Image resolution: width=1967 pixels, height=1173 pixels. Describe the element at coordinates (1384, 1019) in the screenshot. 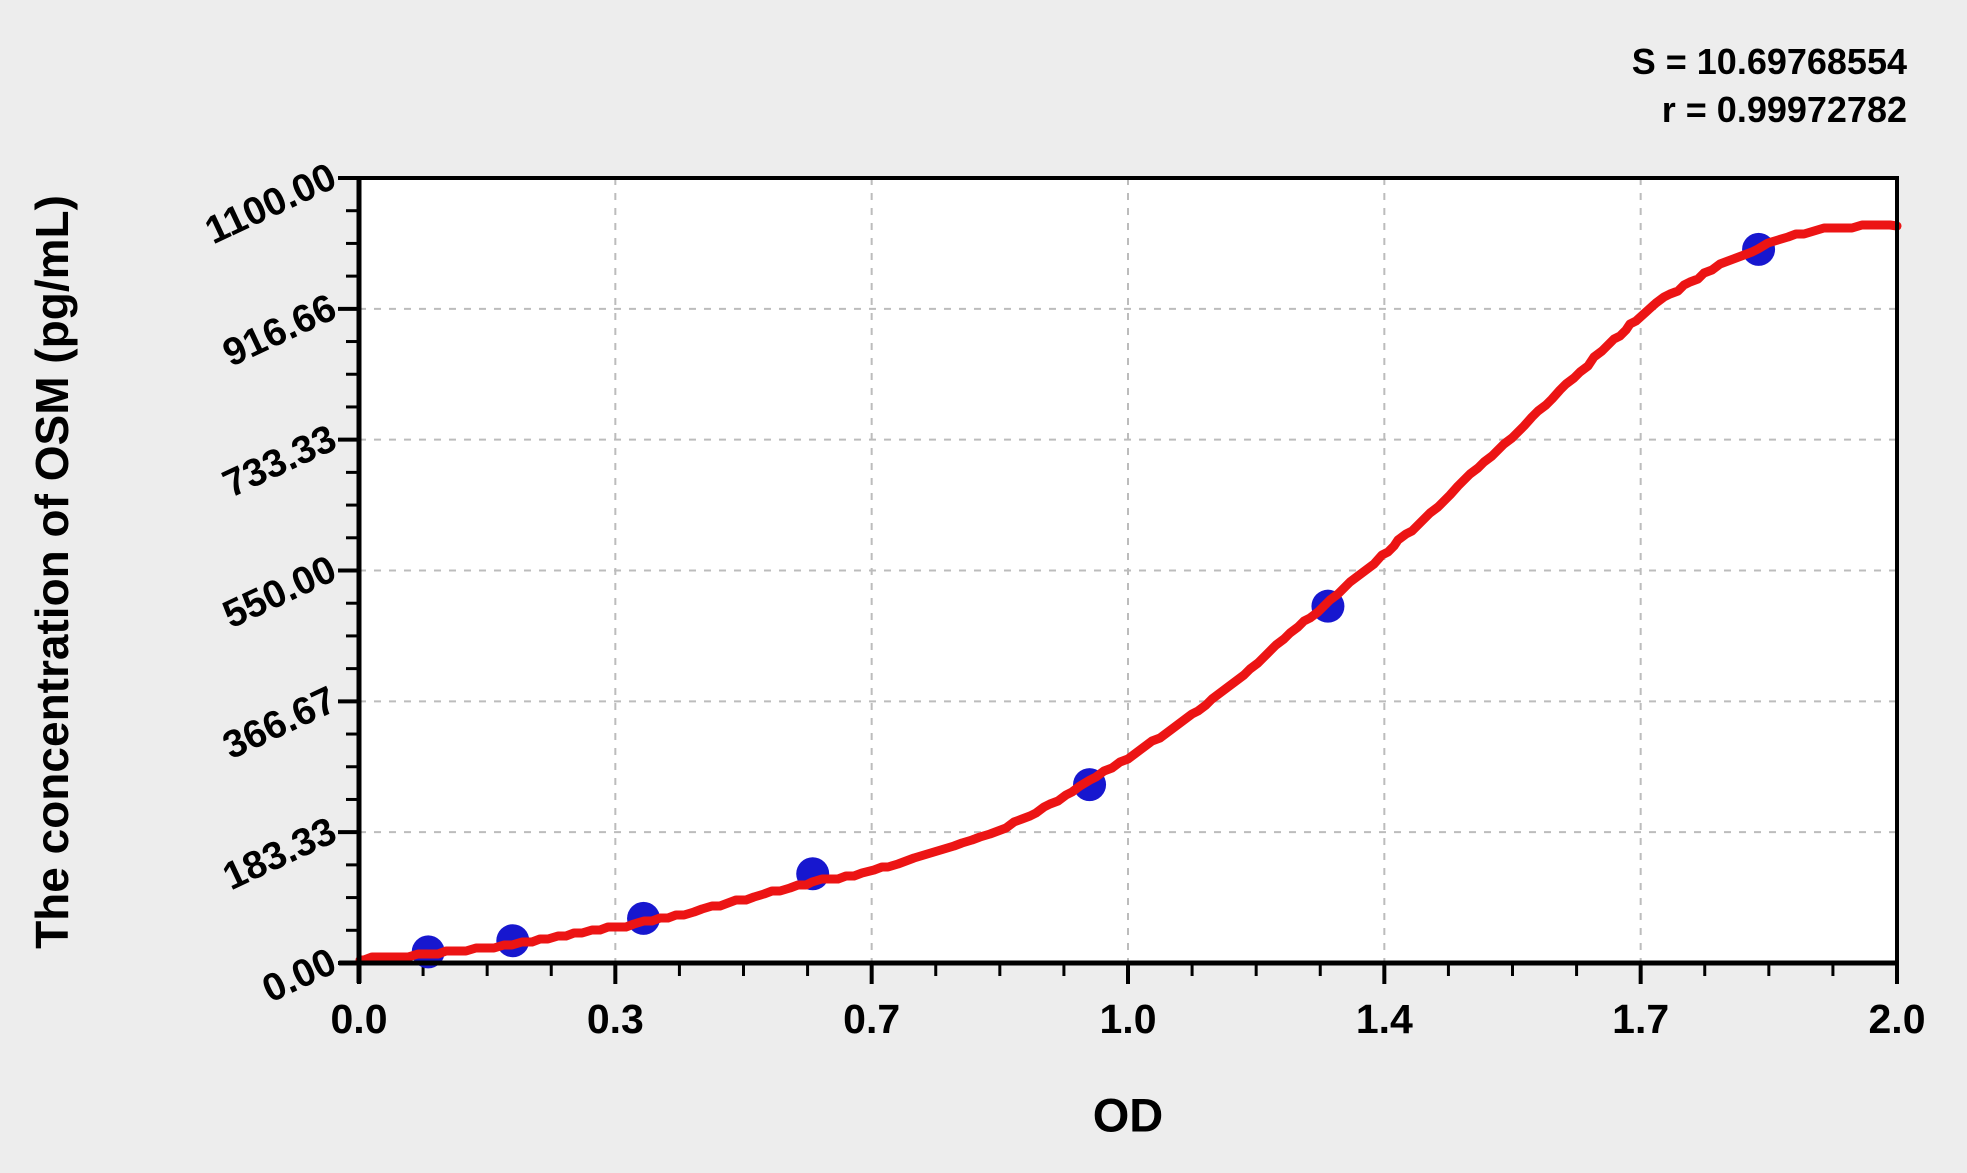

I see `x-tick-label: 1.4` at that location.